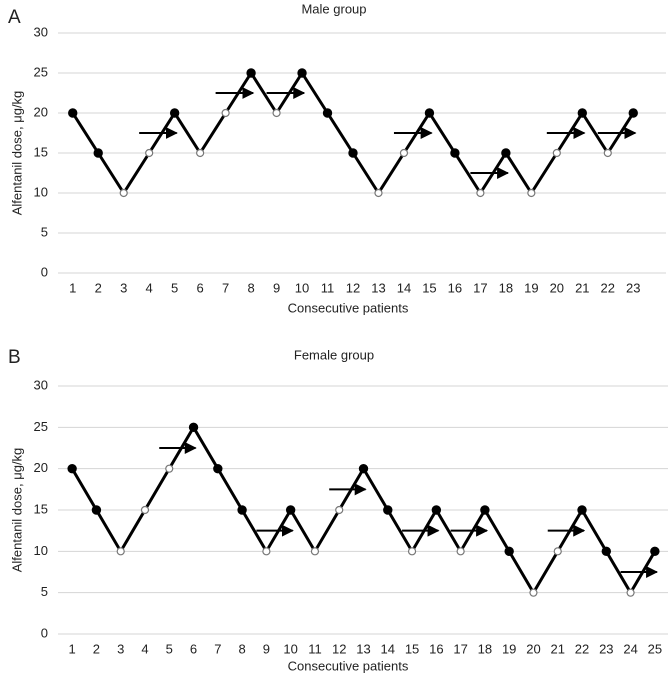 The image size is (672, 680). I want to click on chart-title: Male group, so click(333, 8).